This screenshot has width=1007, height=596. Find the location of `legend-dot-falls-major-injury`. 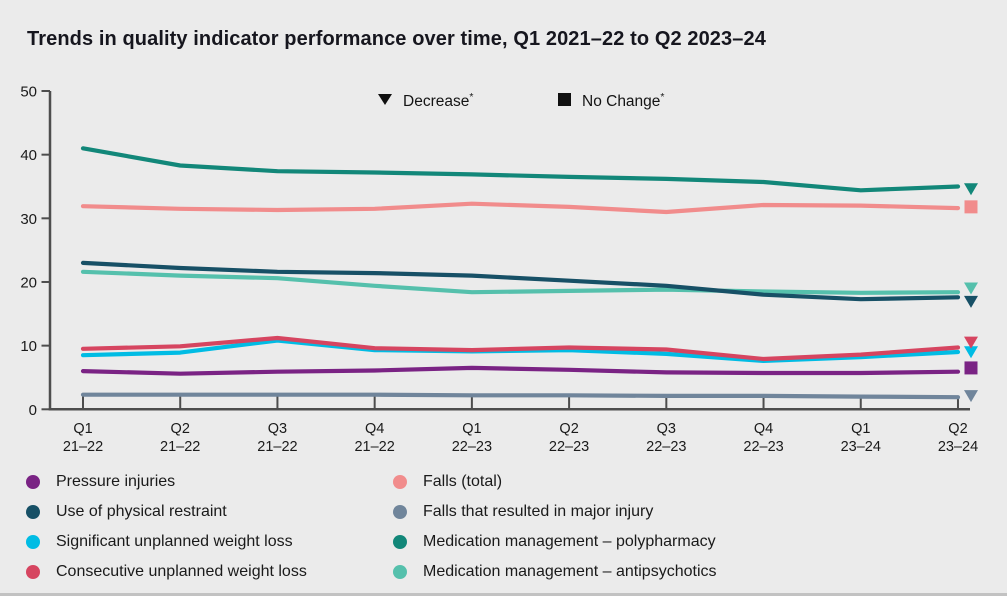

legend-dot-falls-major-injury is located at coordinates (400, 512).